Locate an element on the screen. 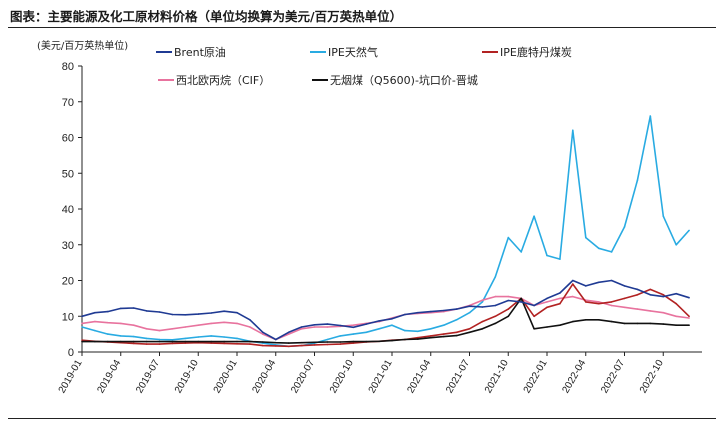 This screenshot has height=425, width=724. y-tick-label: 10 is located at coordinates (68, 317).